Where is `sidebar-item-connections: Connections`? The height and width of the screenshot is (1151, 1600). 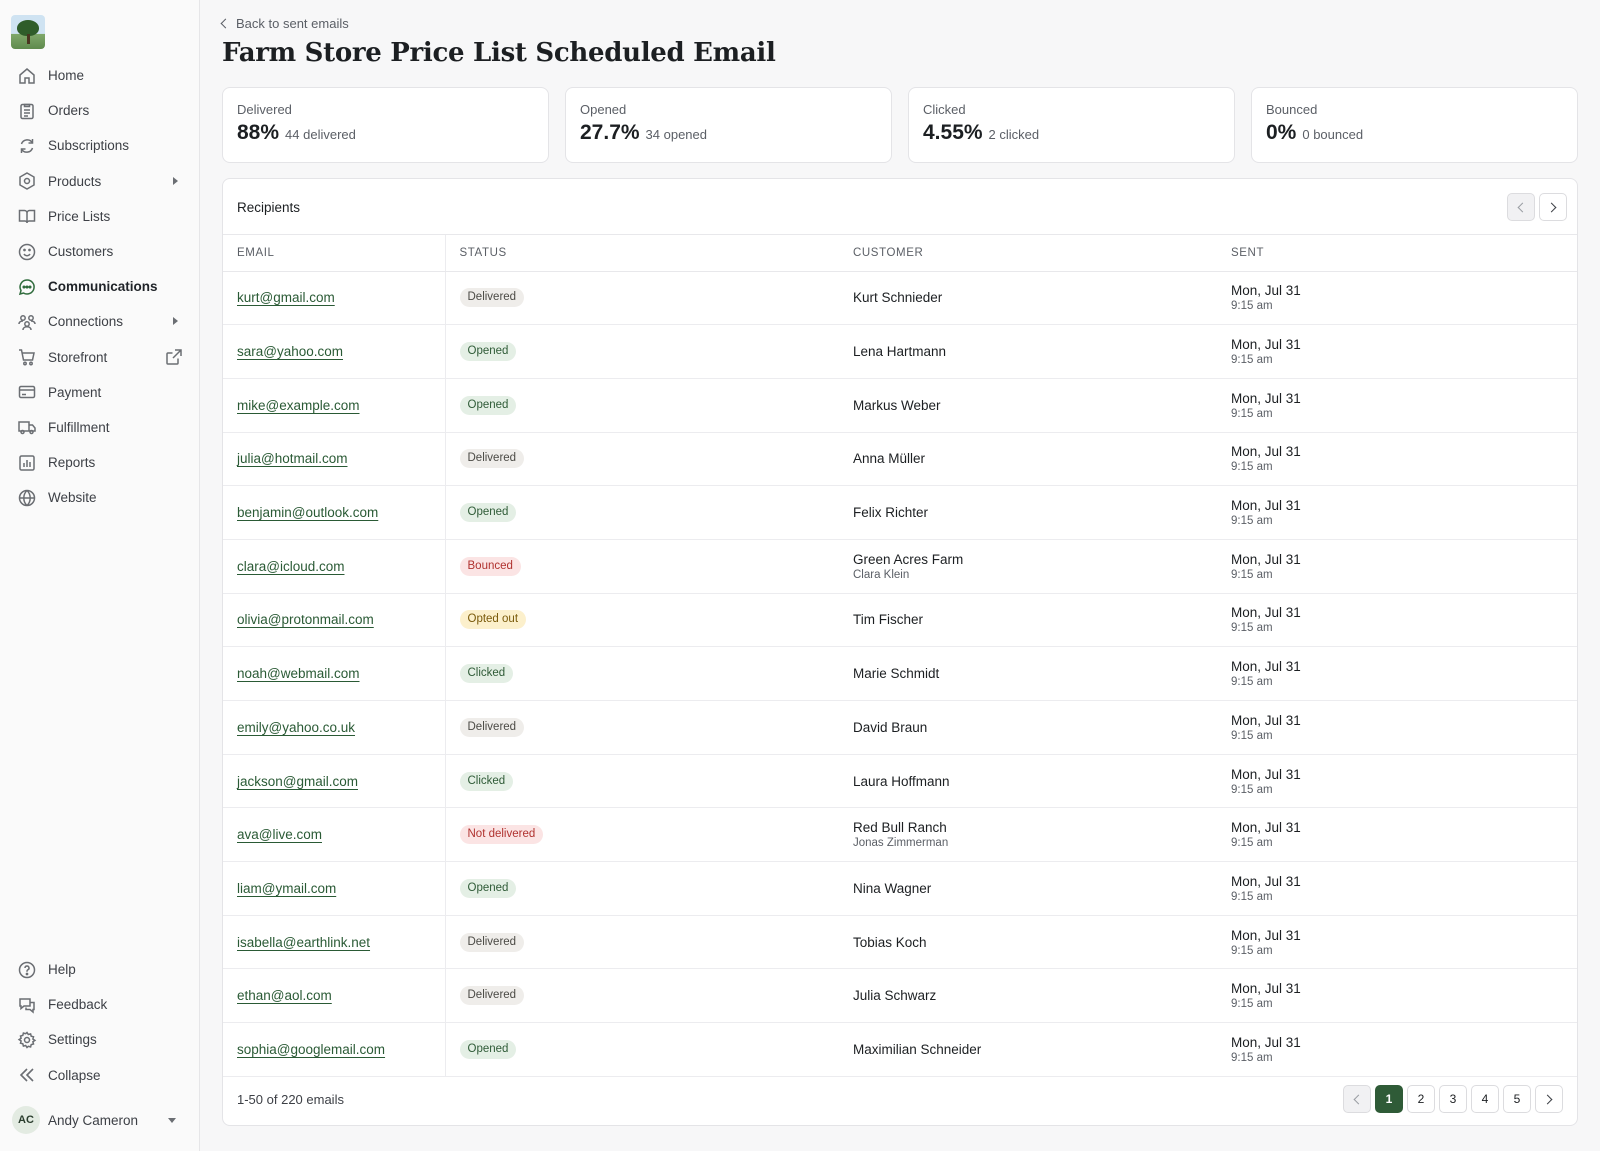 sidebar-item-connections: Connections is located at coordinates (100, 321).